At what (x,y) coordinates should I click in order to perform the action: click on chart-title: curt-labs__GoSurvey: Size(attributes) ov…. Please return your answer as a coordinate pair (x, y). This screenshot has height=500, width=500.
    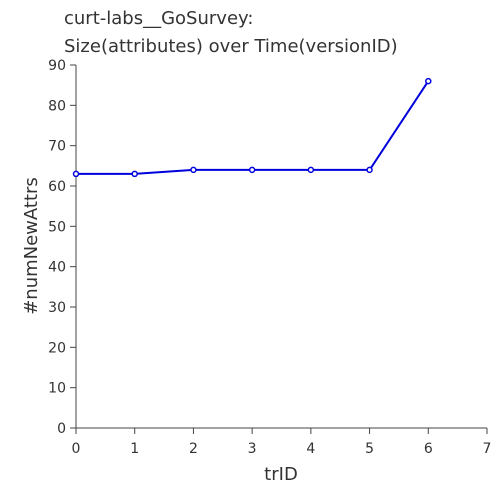
    Looking at the image, I should click on (231, 32).